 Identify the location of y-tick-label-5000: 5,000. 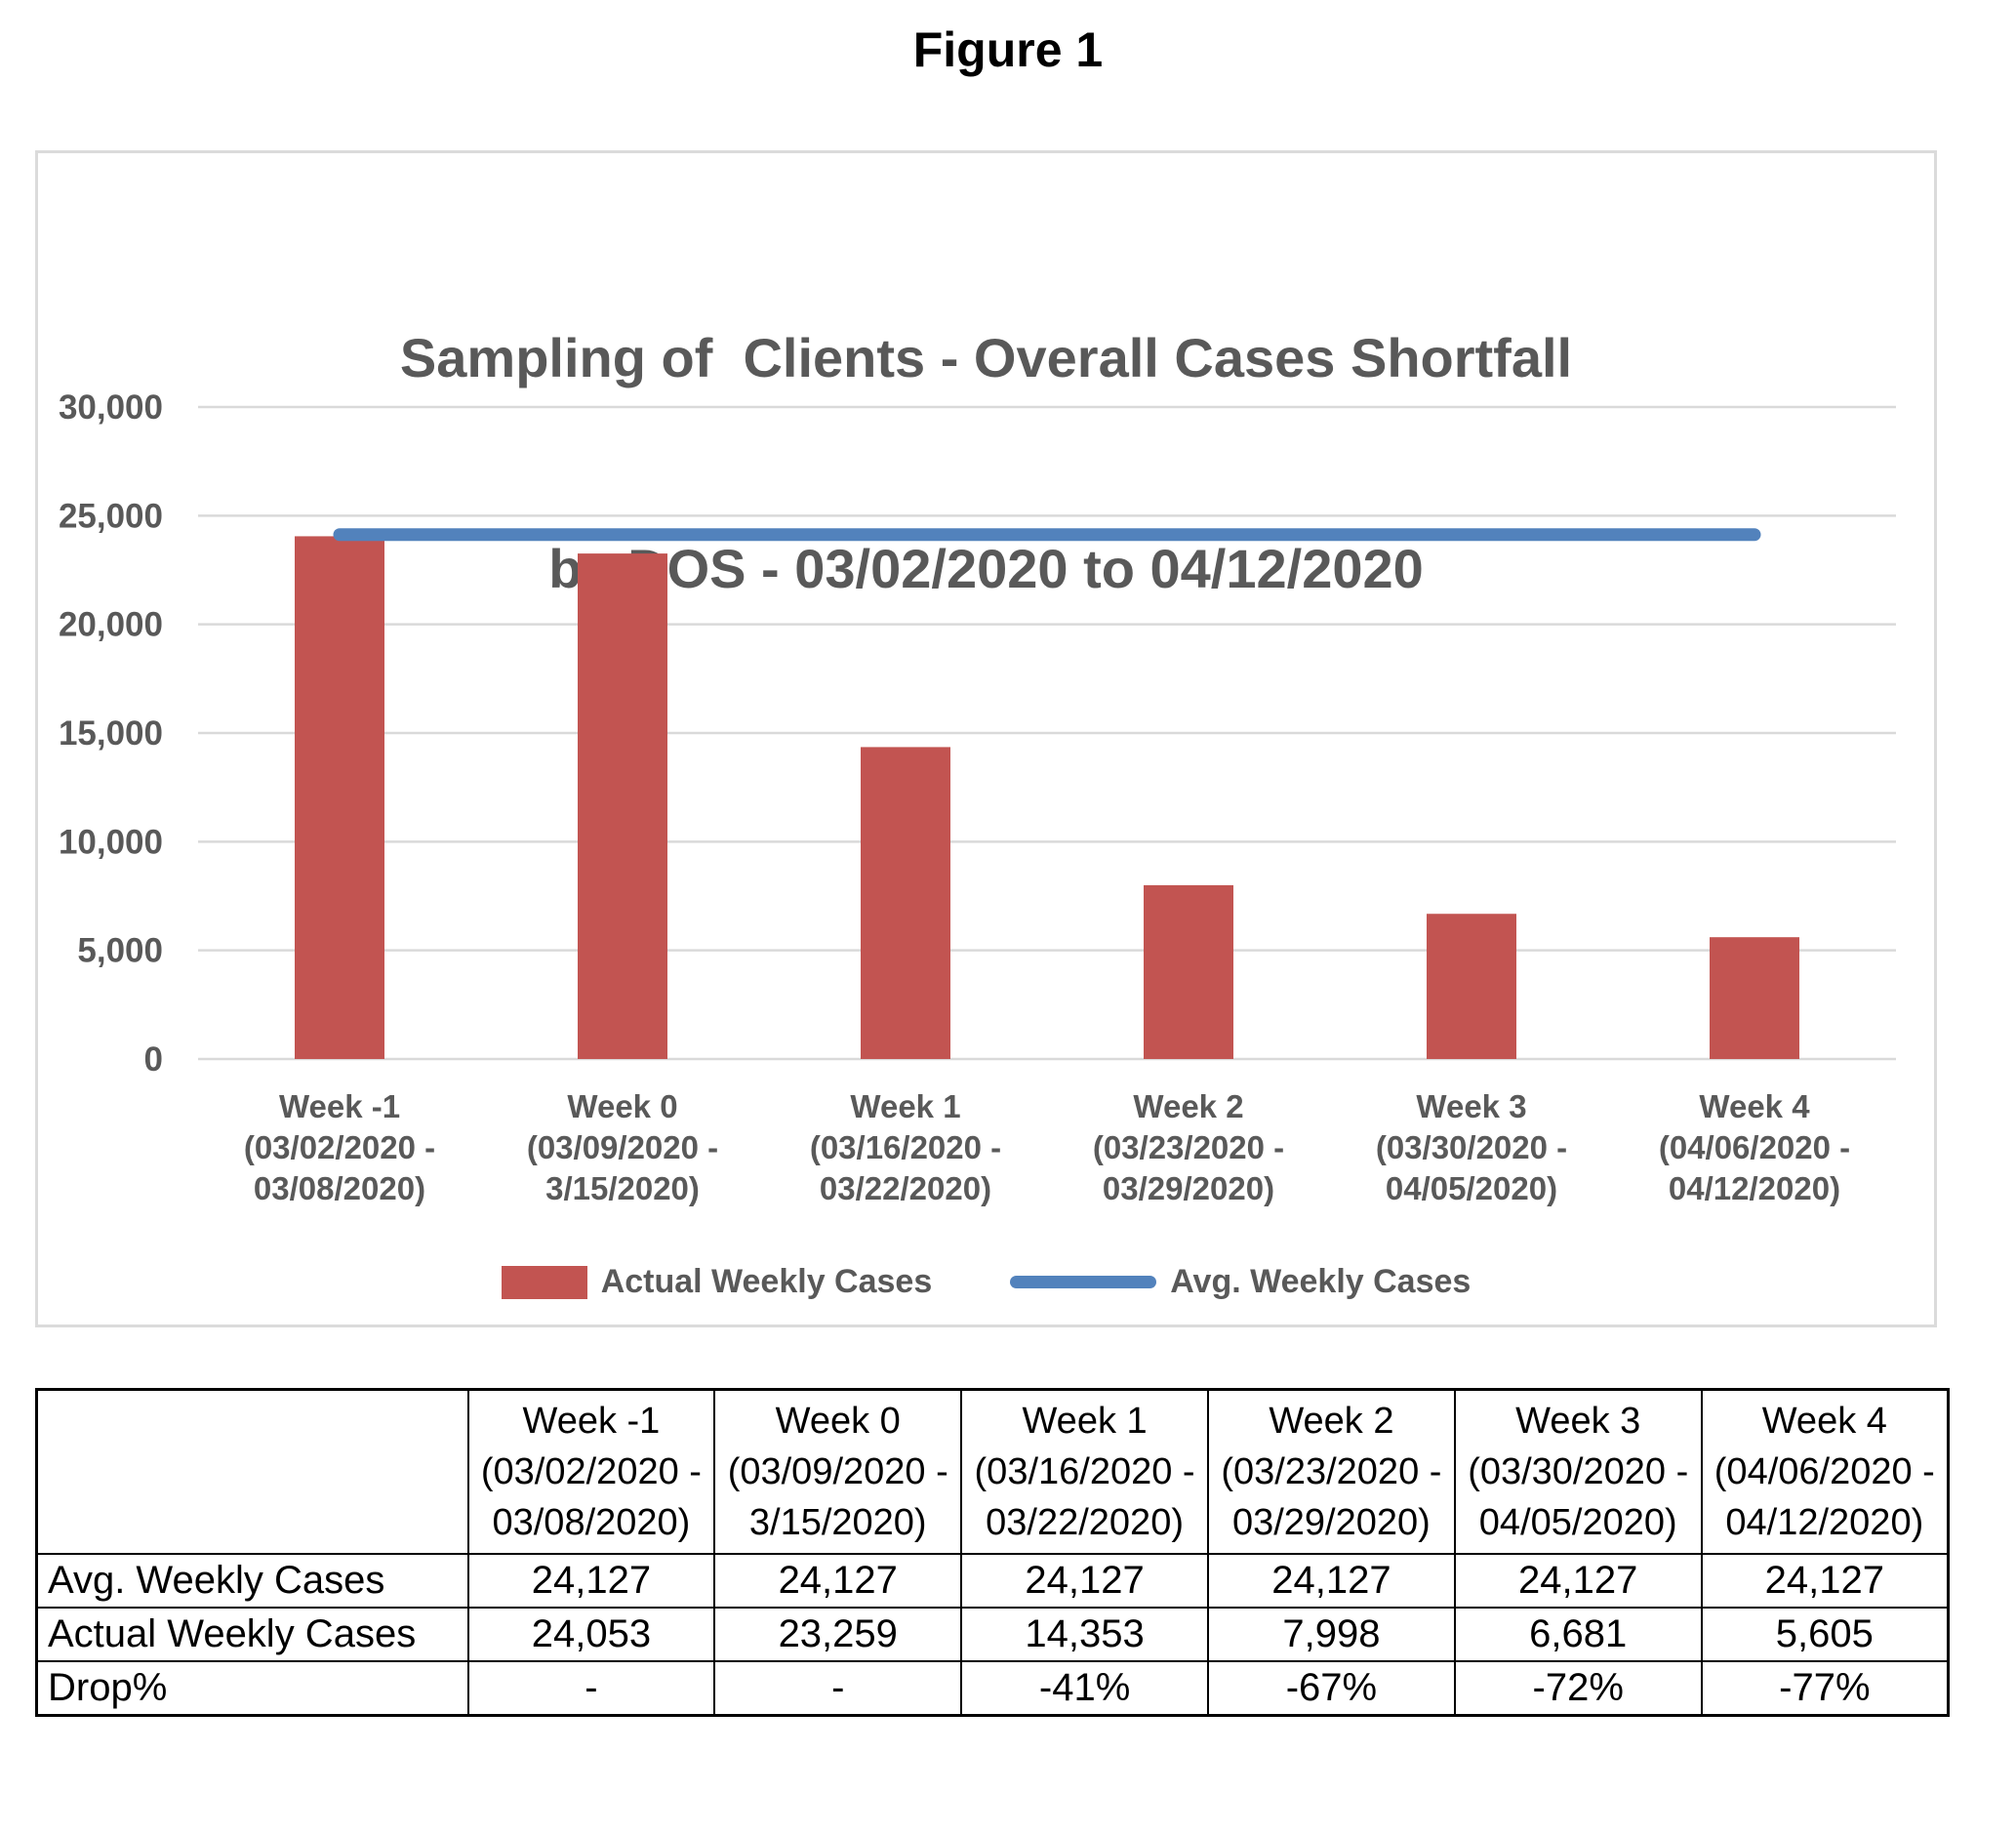
(120, 951).